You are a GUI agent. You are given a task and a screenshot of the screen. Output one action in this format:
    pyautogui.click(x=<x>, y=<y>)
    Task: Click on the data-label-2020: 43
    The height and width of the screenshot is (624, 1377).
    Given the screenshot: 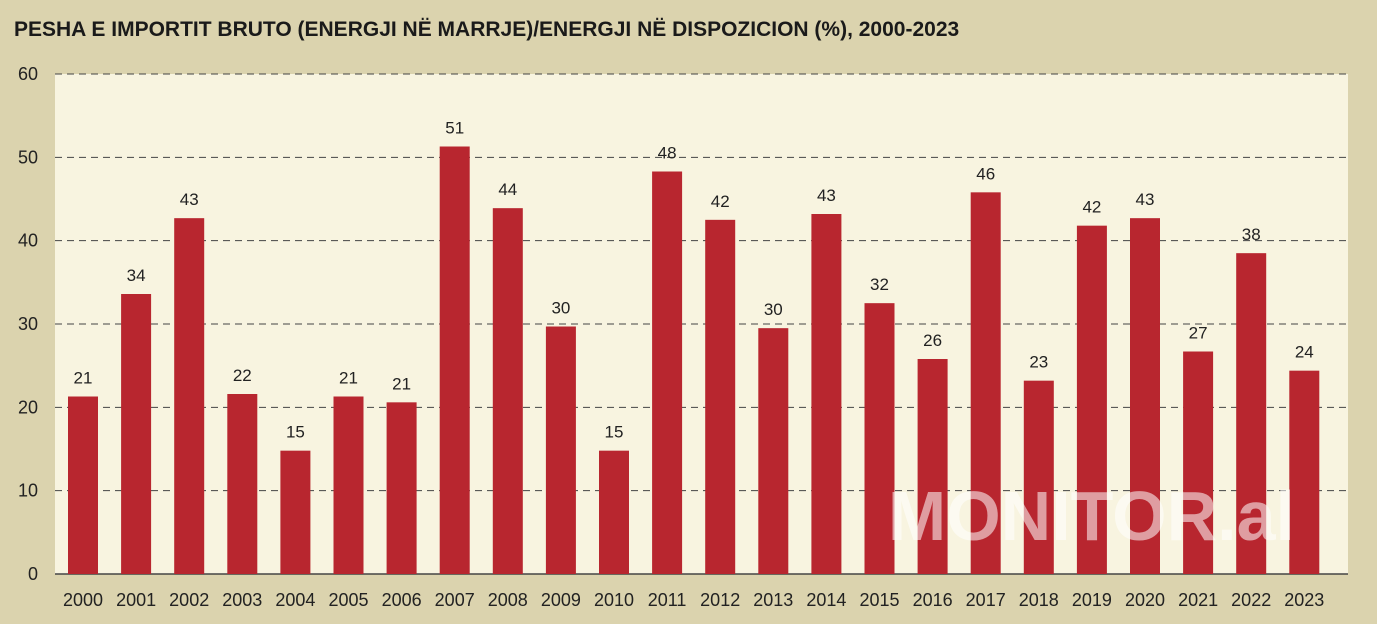 What is the action you would take?
    pyautogui.click(x=1145, y=199)
    